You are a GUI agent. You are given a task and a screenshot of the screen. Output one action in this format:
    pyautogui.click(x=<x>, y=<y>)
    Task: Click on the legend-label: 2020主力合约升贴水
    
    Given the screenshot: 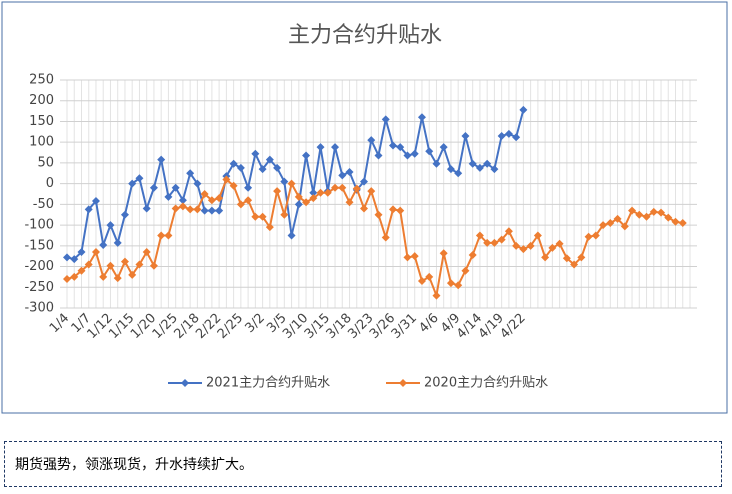 What is the action you would take?
    pyautogui.click(x=486, y=383)
    